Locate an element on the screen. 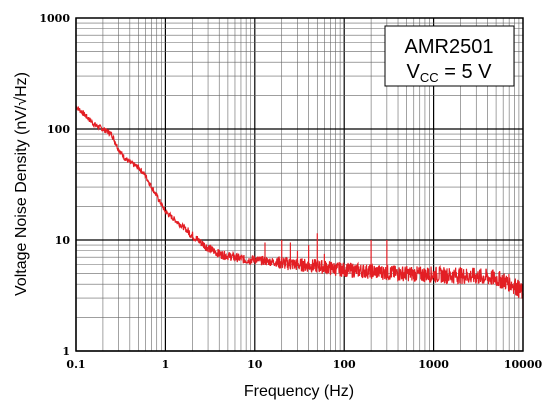 Image resolution: width=544 pixels, height=407 pixels. legend-frame is located at coordinates (449, 56).